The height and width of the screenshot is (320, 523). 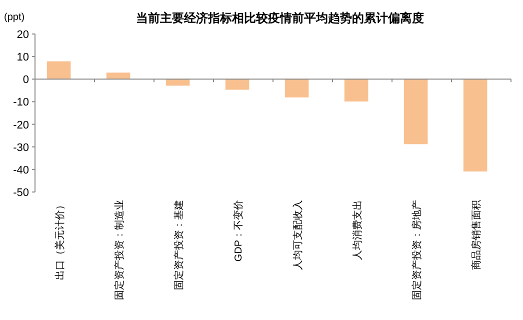 I want to click on x-tick-label: 固定资产投资：基建, so click(x=178, y=245).